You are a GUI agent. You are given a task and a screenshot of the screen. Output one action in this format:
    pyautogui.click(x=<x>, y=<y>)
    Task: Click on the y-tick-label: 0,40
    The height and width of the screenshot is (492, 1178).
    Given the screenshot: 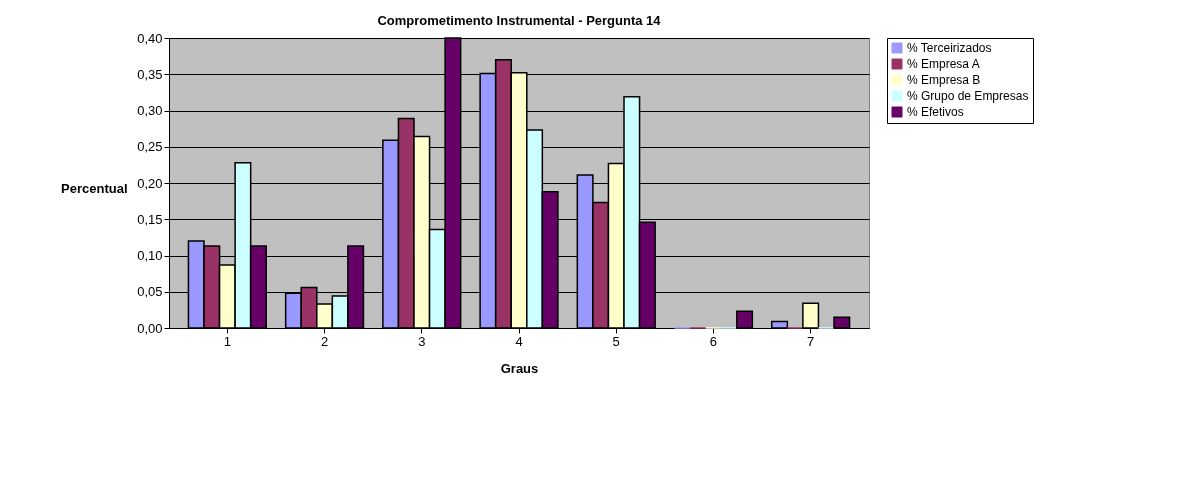 What is the action you would take?
    pyautogui.click(x=150, y=38)
    